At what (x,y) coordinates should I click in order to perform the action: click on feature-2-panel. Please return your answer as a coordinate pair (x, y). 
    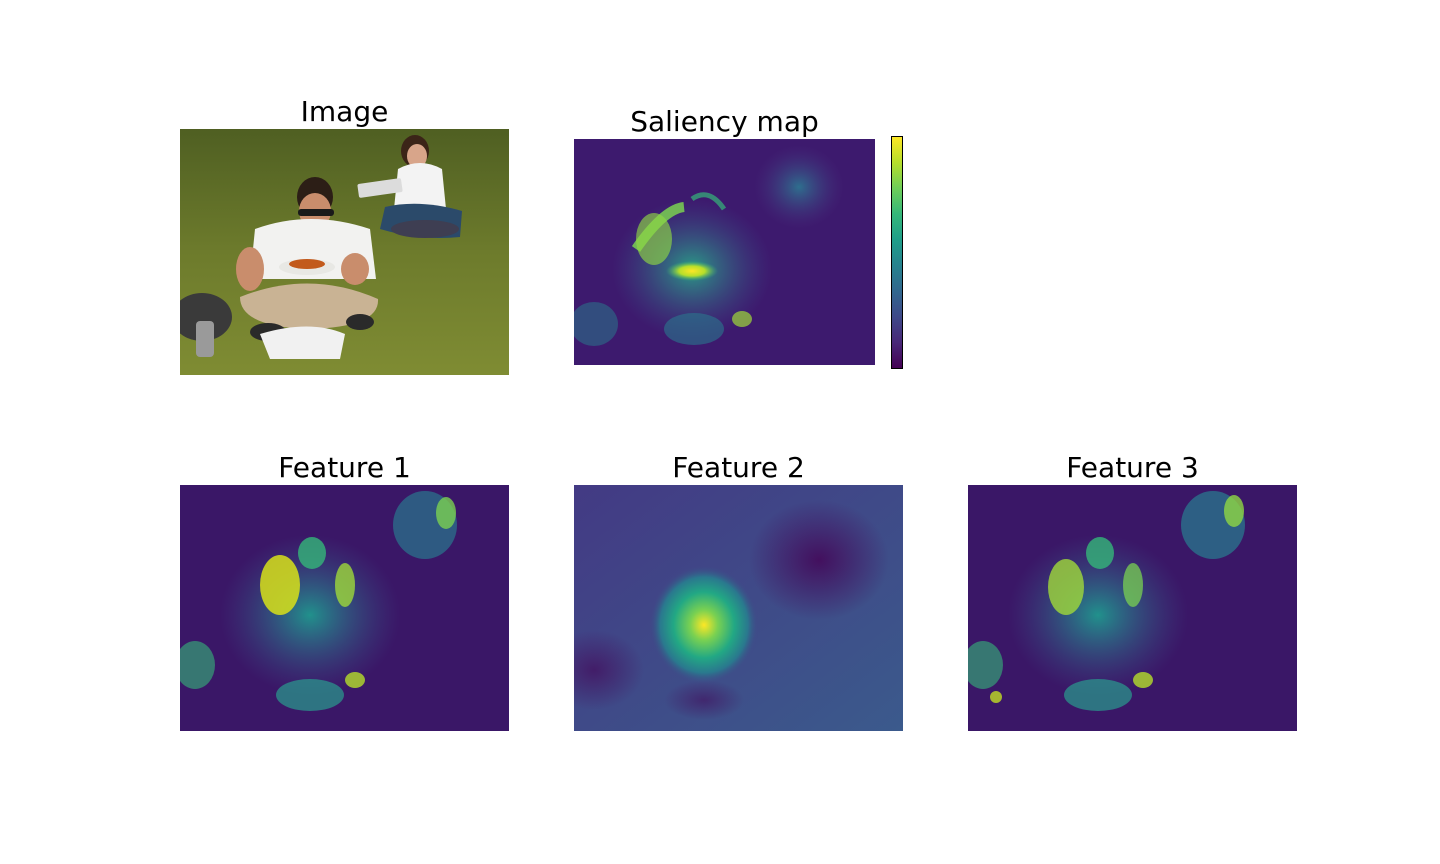
    Looking at the image, I should click on (738, 608).